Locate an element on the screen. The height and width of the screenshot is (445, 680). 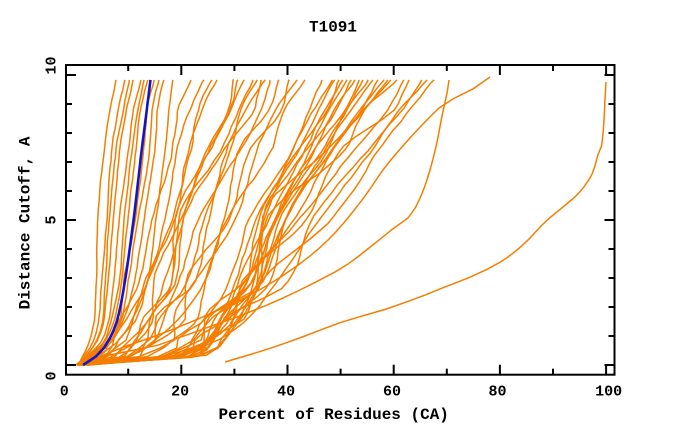
svg-text: 100 is located at coordinates (608, 392).